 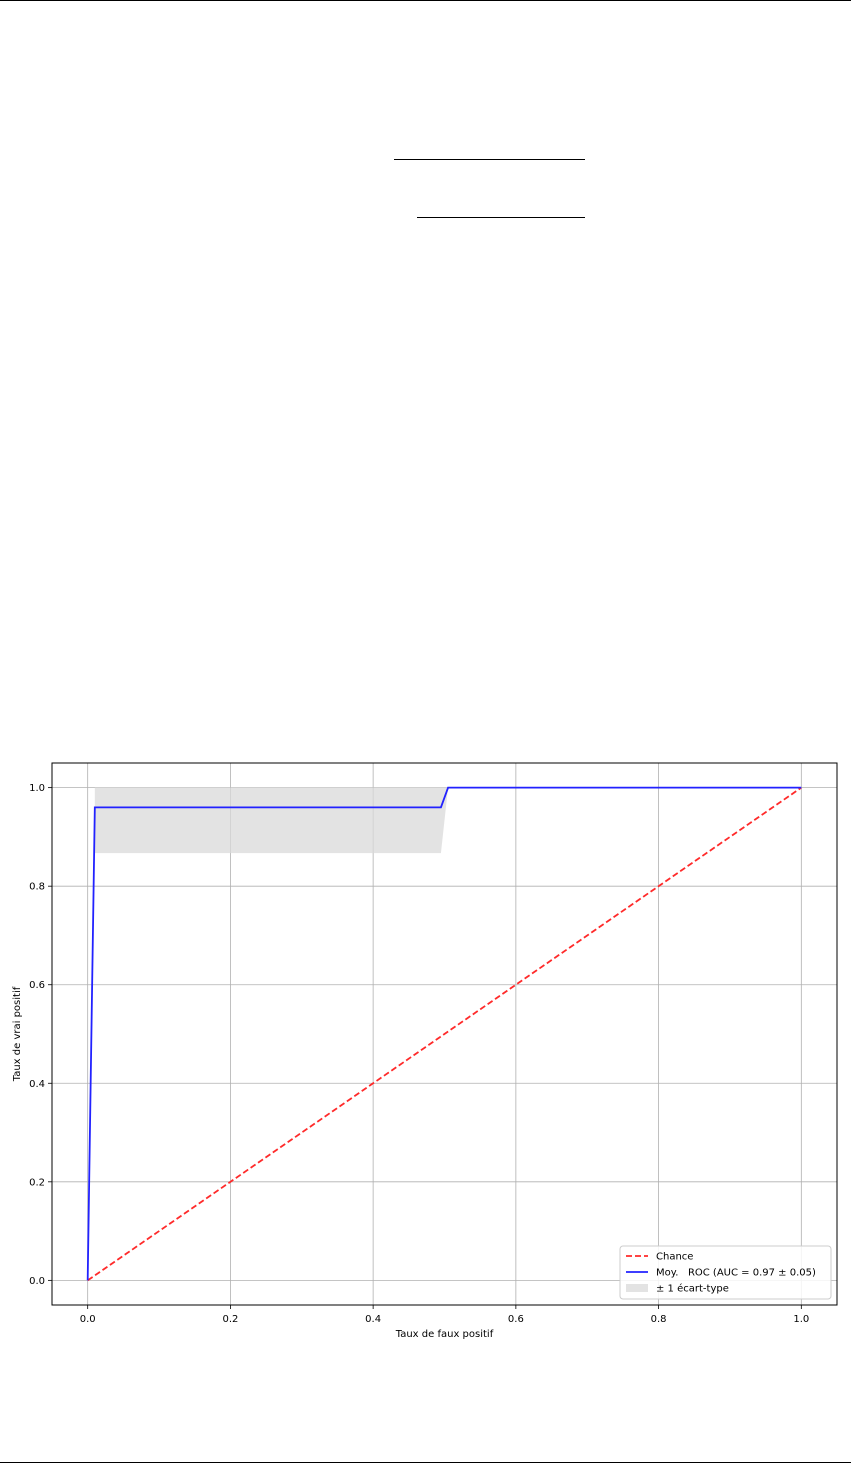 I want to click on x-tick-label: 0.6, so click(x=516, y=1319).